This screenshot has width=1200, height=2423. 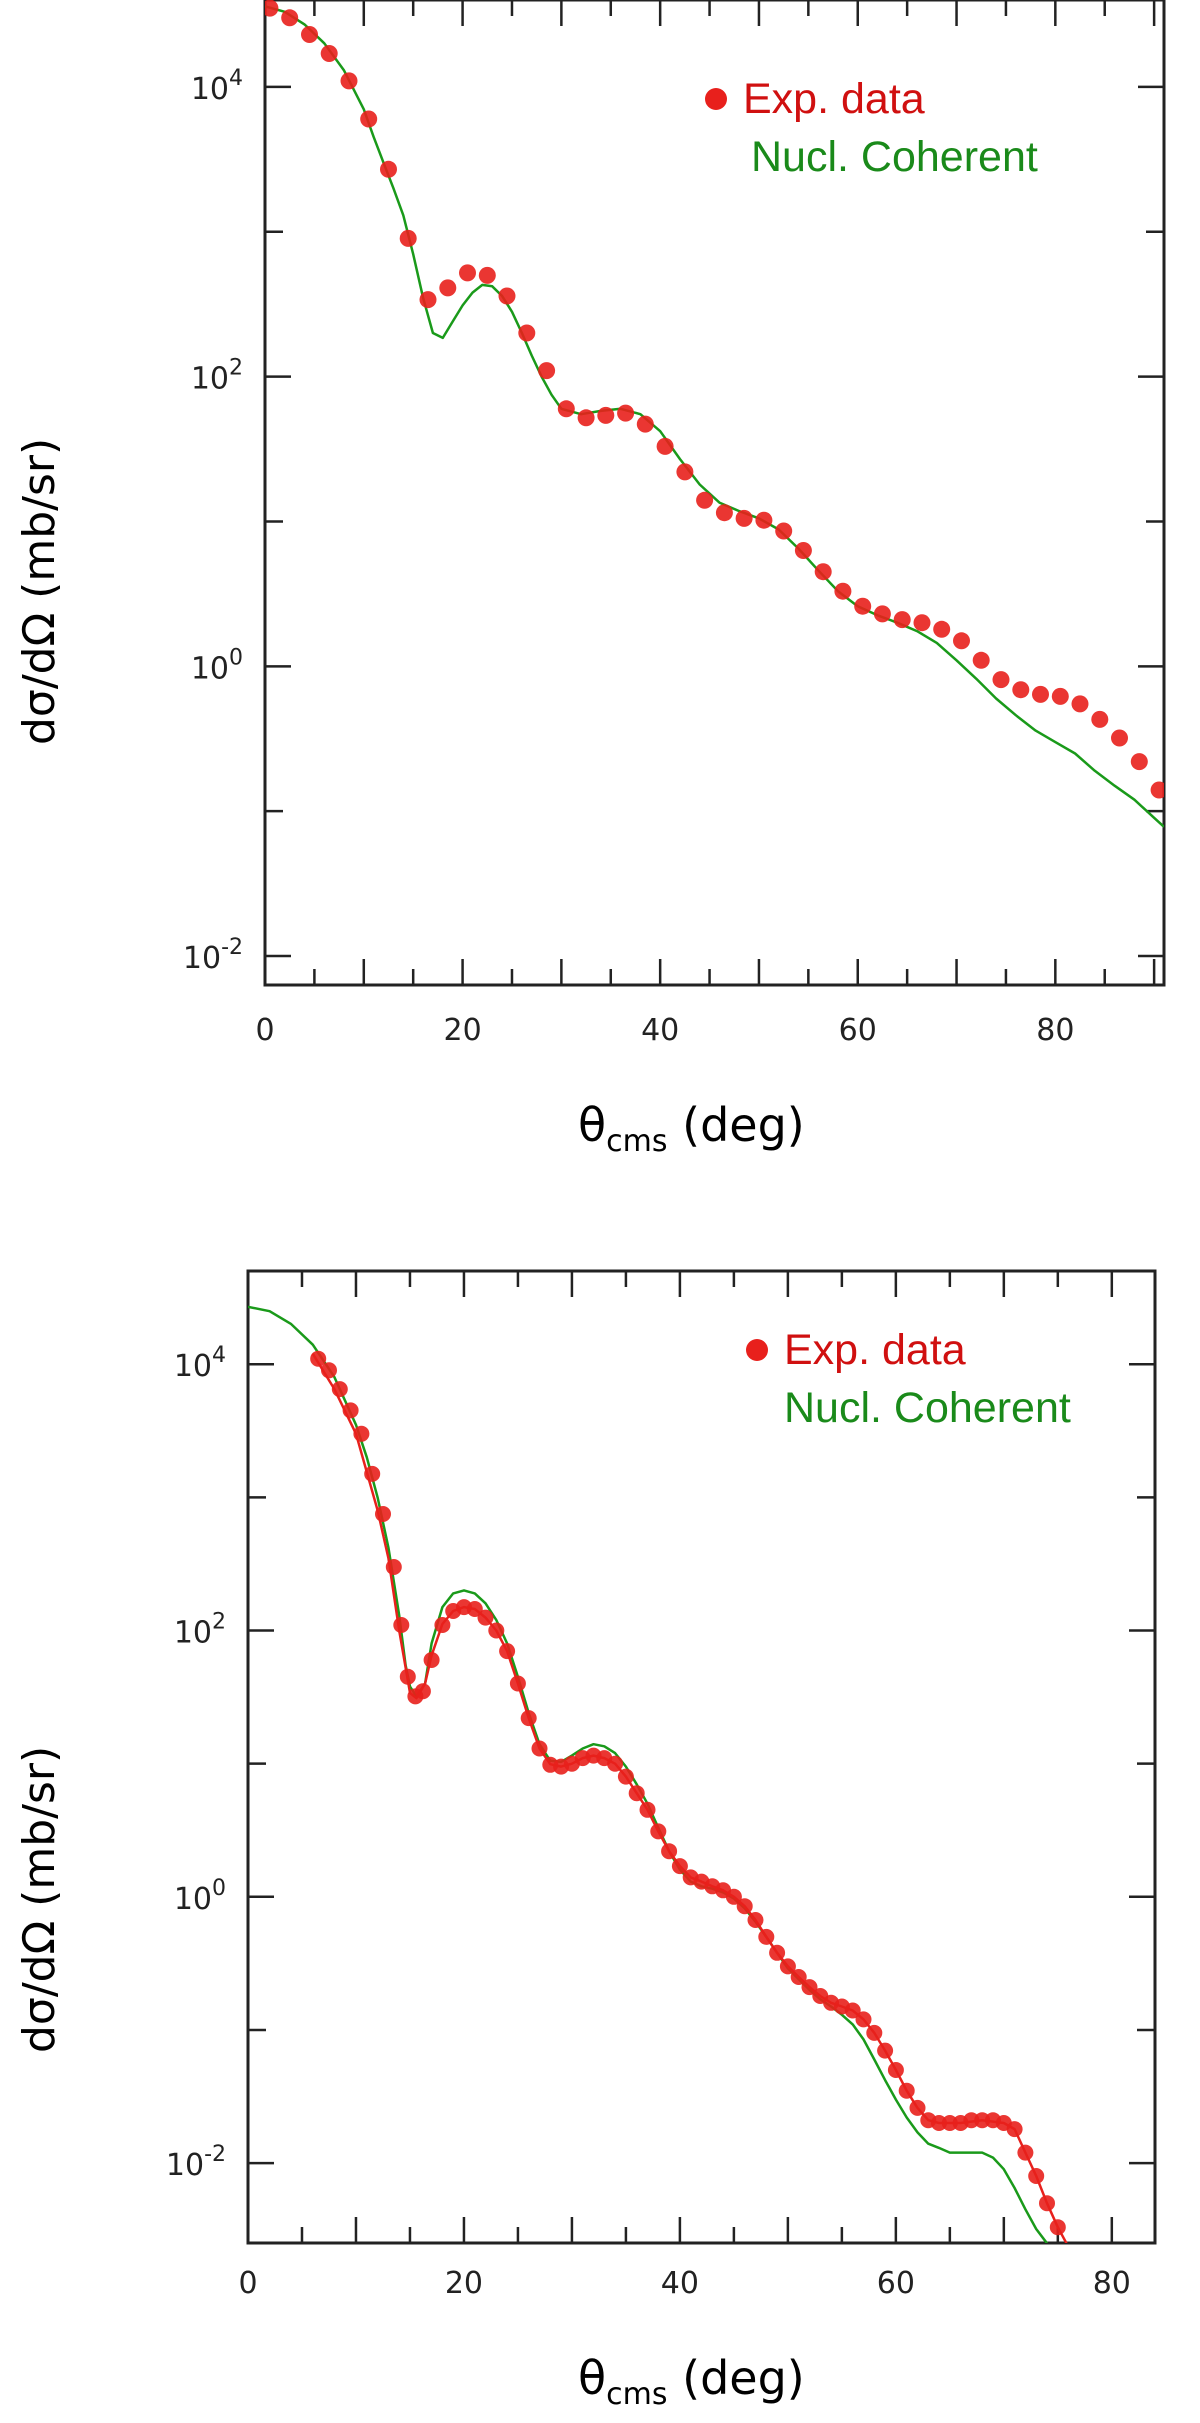 What do you see at coordinates (39, 591) in the screenshot?
I see `y-axis-label-top: dσ/dΩ (mb/sr)` at bounding box center [39, 591].